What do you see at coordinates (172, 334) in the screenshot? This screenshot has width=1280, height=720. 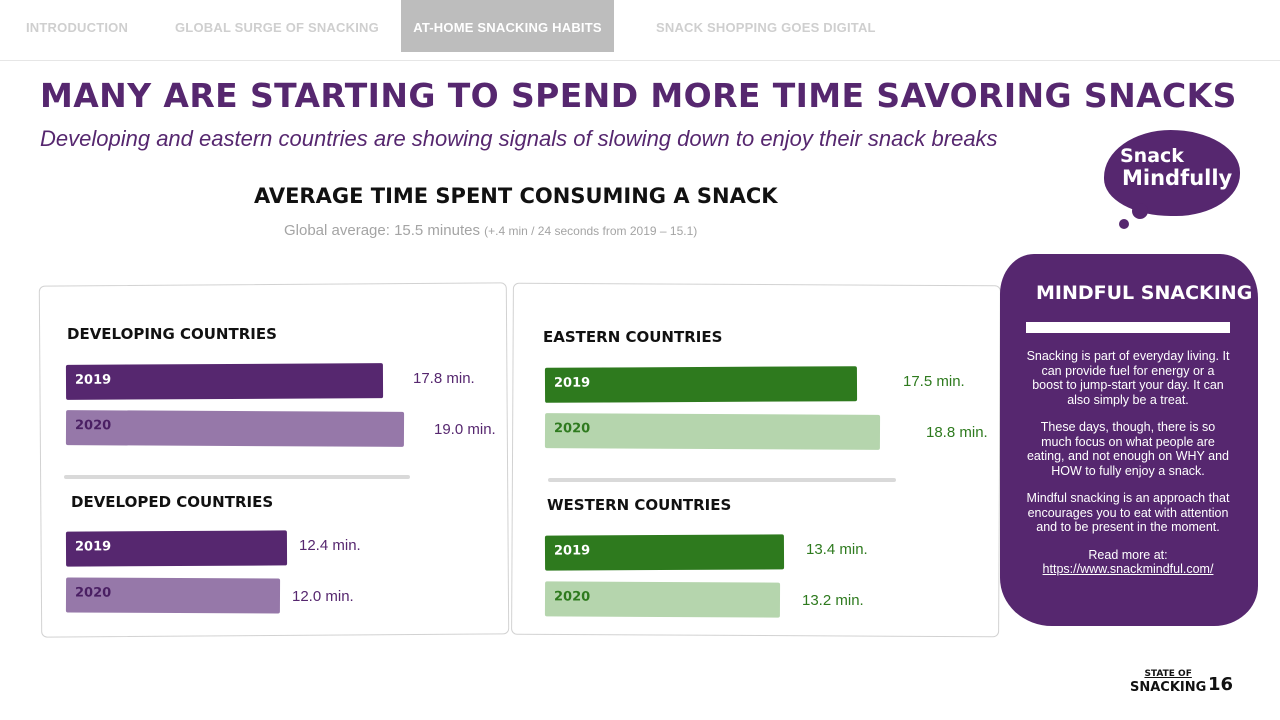 I see `group-label-developing-countries: DEVELOPING COUNTRIES` at bounding box center [172, 334].